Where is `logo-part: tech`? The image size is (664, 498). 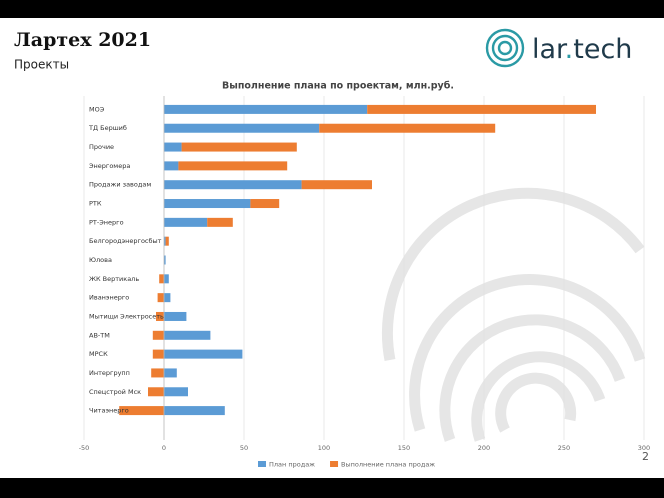 logo-part: tech is located at coordinates (602, 49).